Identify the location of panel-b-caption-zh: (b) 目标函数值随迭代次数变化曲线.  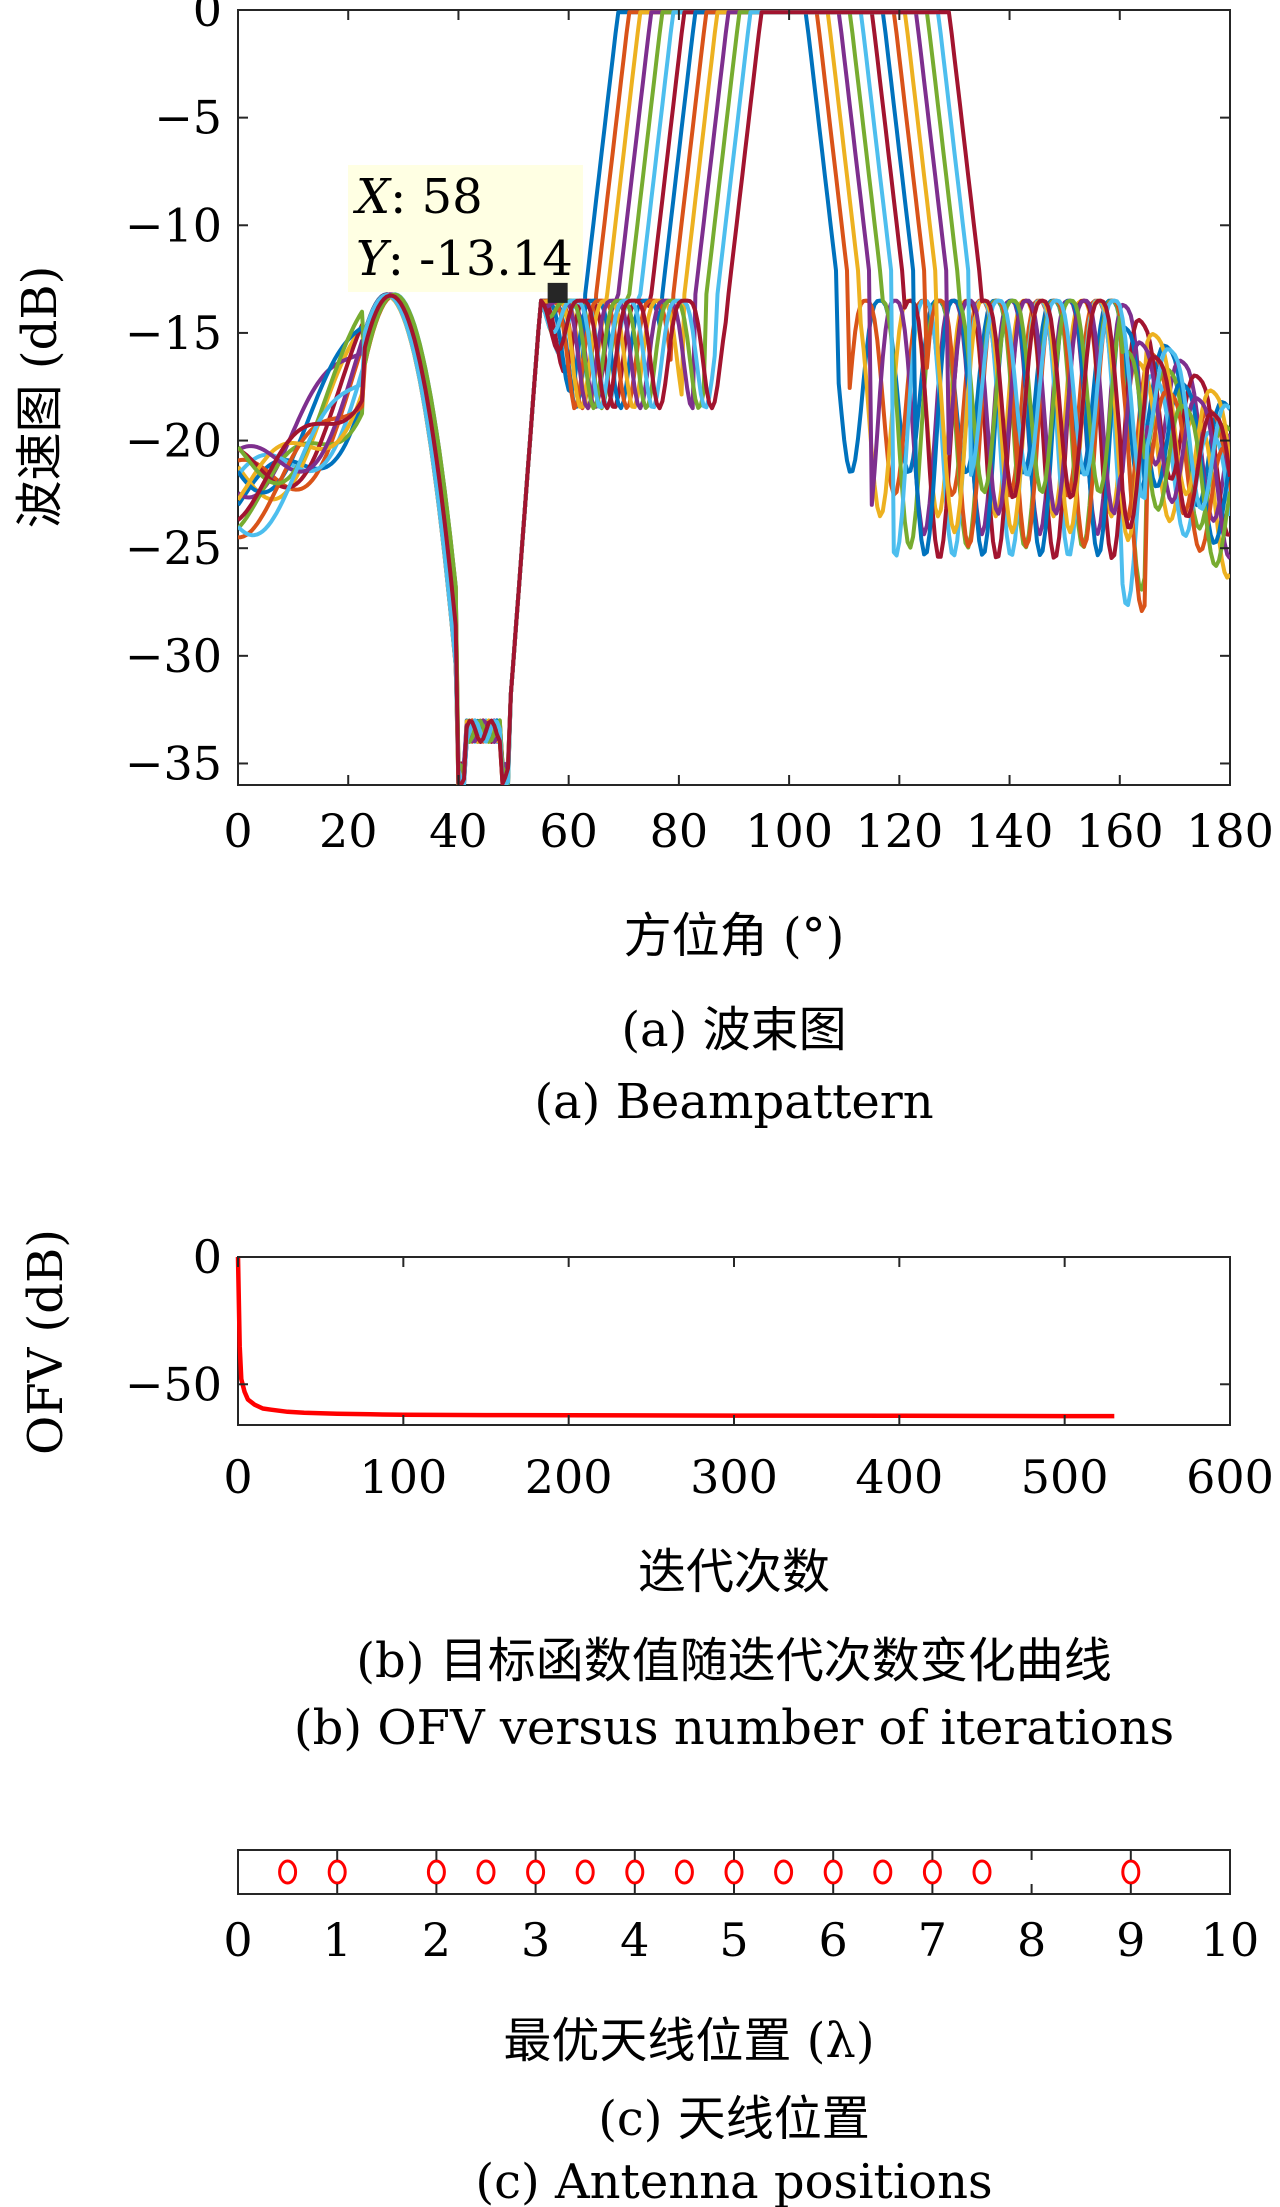
(733, 1661).